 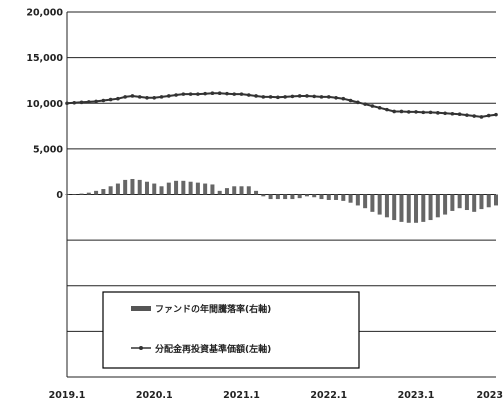 I want to click on y-tick-label: 0, so click(x=59, y=195).